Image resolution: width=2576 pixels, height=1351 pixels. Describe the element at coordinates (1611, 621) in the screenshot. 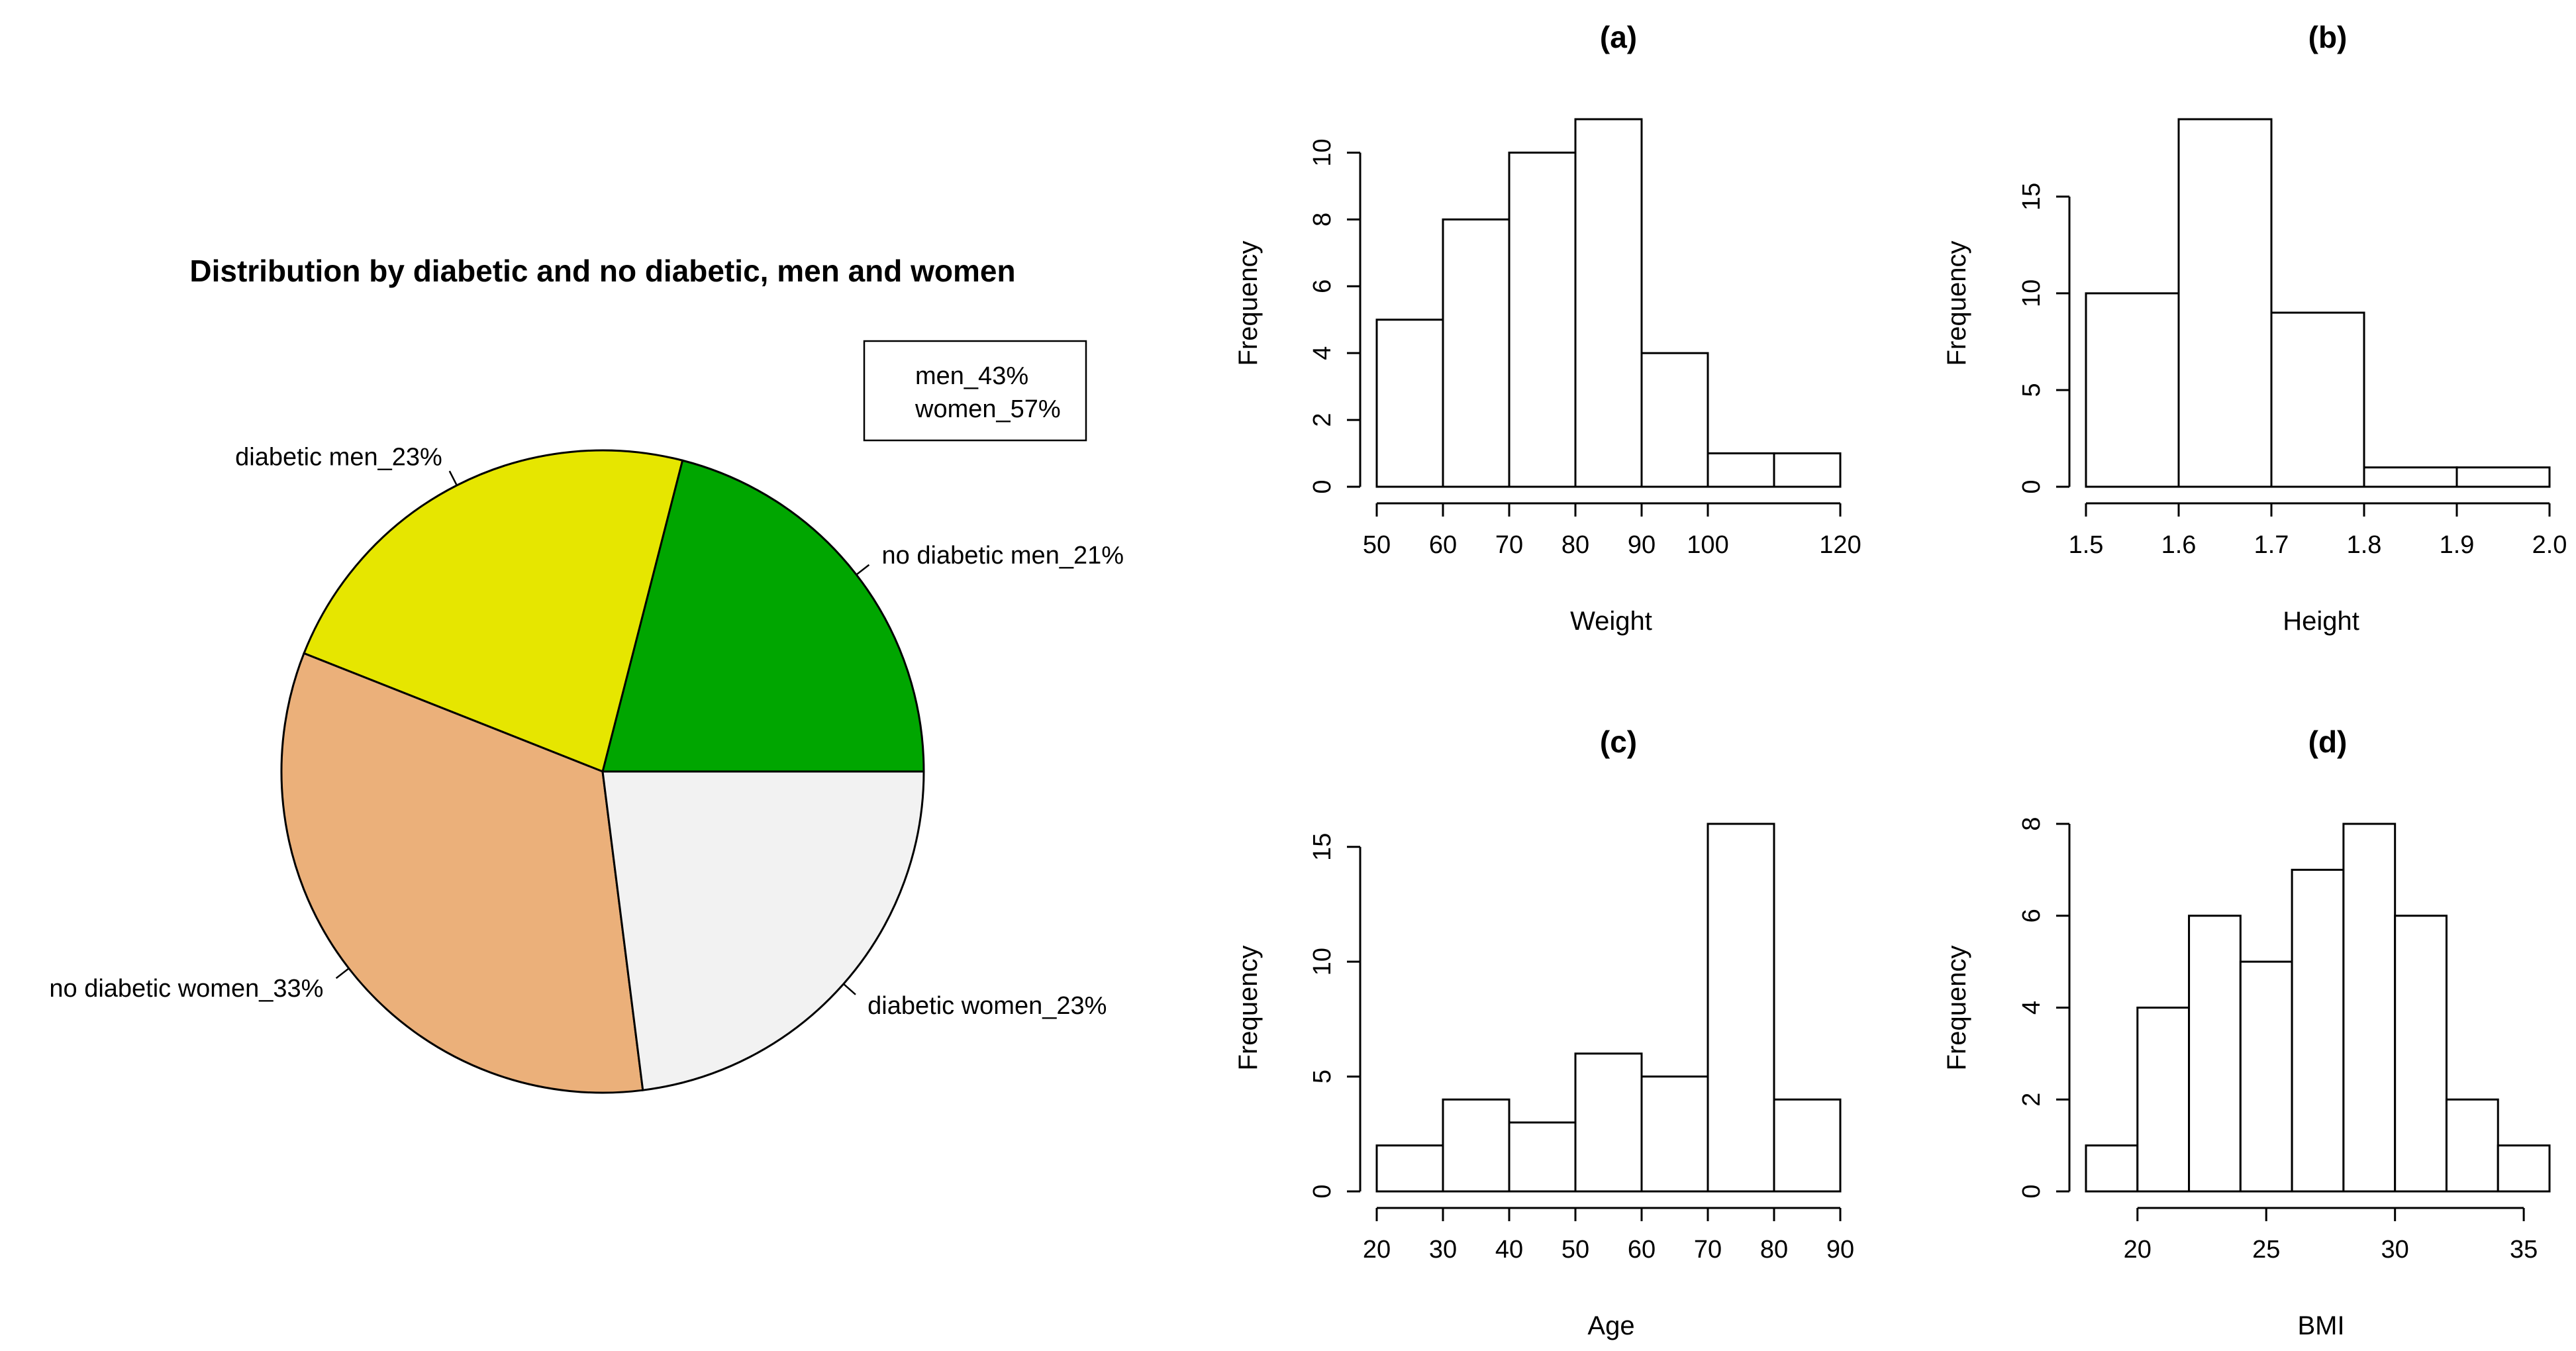

I see `x-axis-label: Weight` at that location.